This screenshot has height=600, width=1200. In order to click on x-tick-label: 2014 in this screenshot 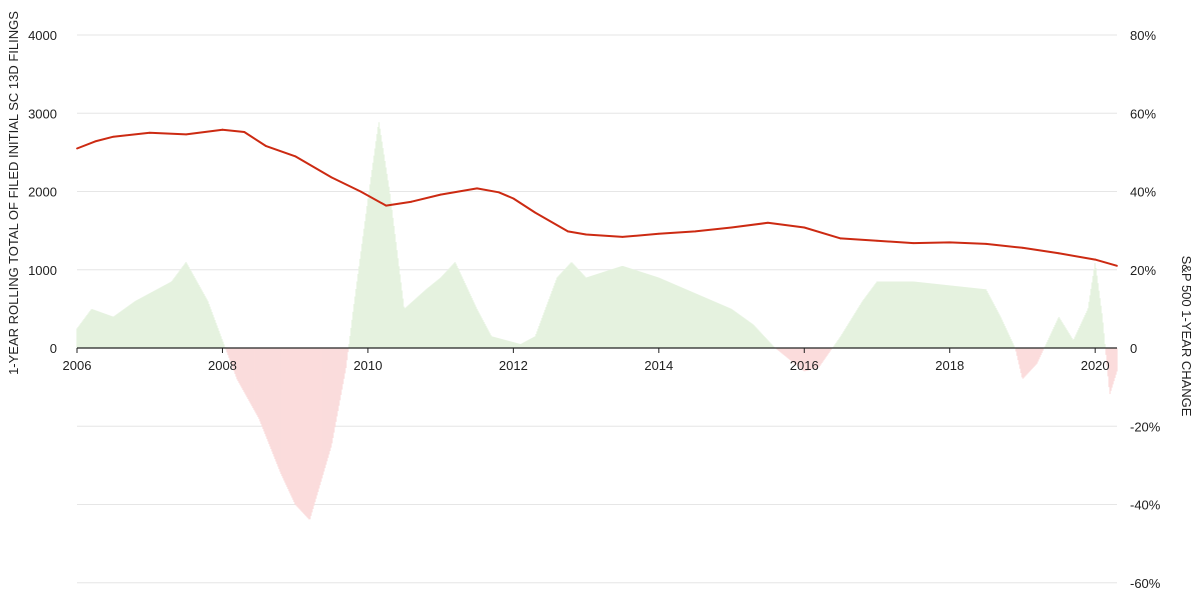, I will do `click(658, 365)`.